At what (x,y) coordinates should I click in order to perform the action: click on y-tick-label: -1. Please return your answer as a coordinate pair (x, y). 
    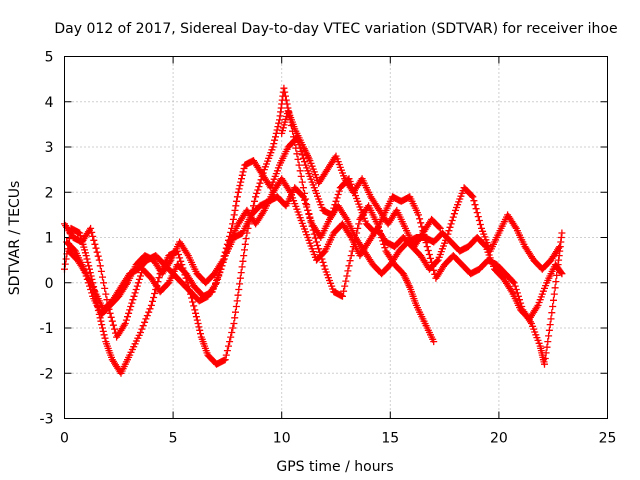
    Looking at the image, I should click on (47, 329).